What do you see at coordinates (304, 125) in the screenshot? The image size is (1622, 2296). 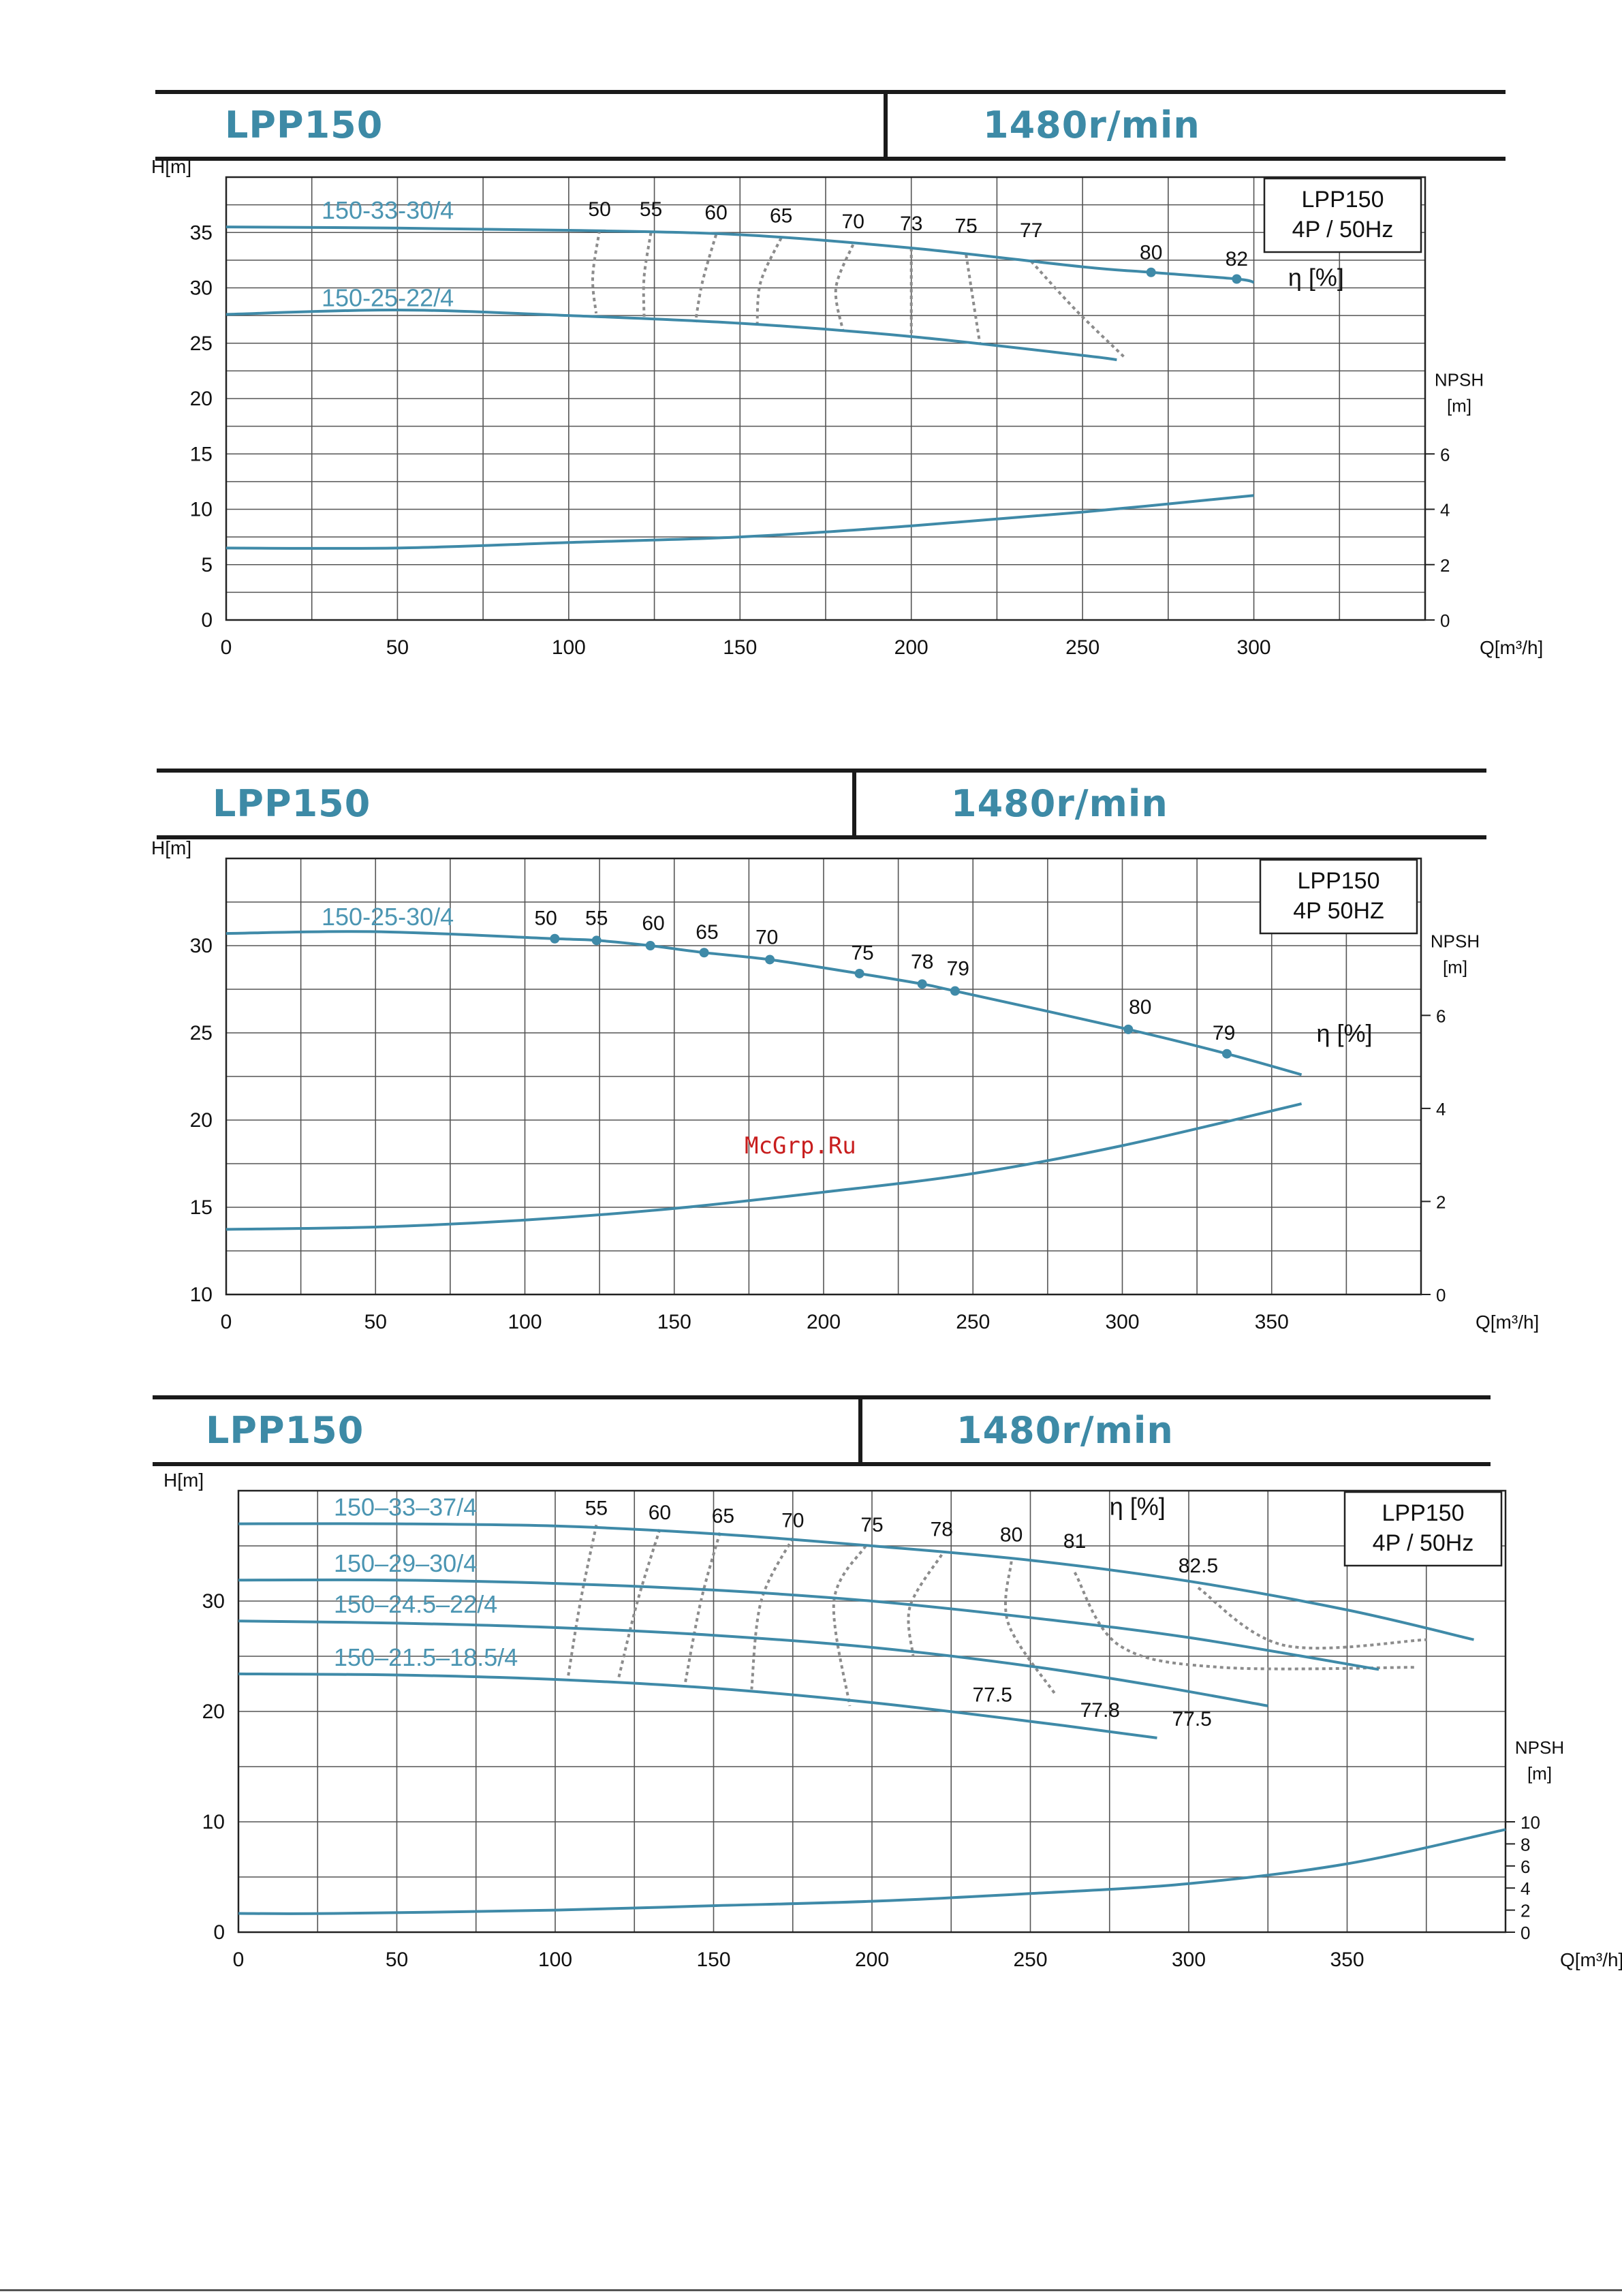 I see `panel-1-model-title: LPP150` at bounding box center [304, 125].